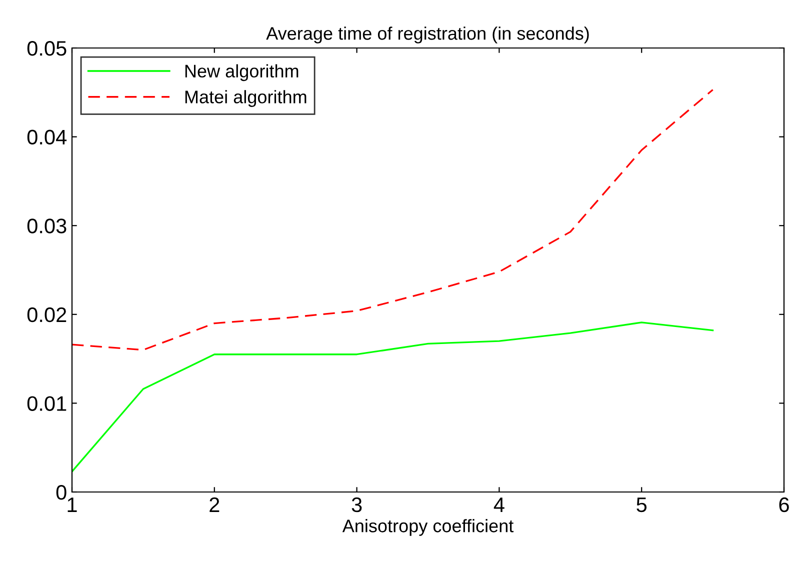 The width and height of the screenshot is (797, 568). Describe the element at coordinates (241, 73) in the screenshot. I see `legend-label: New algorithm` at that location.